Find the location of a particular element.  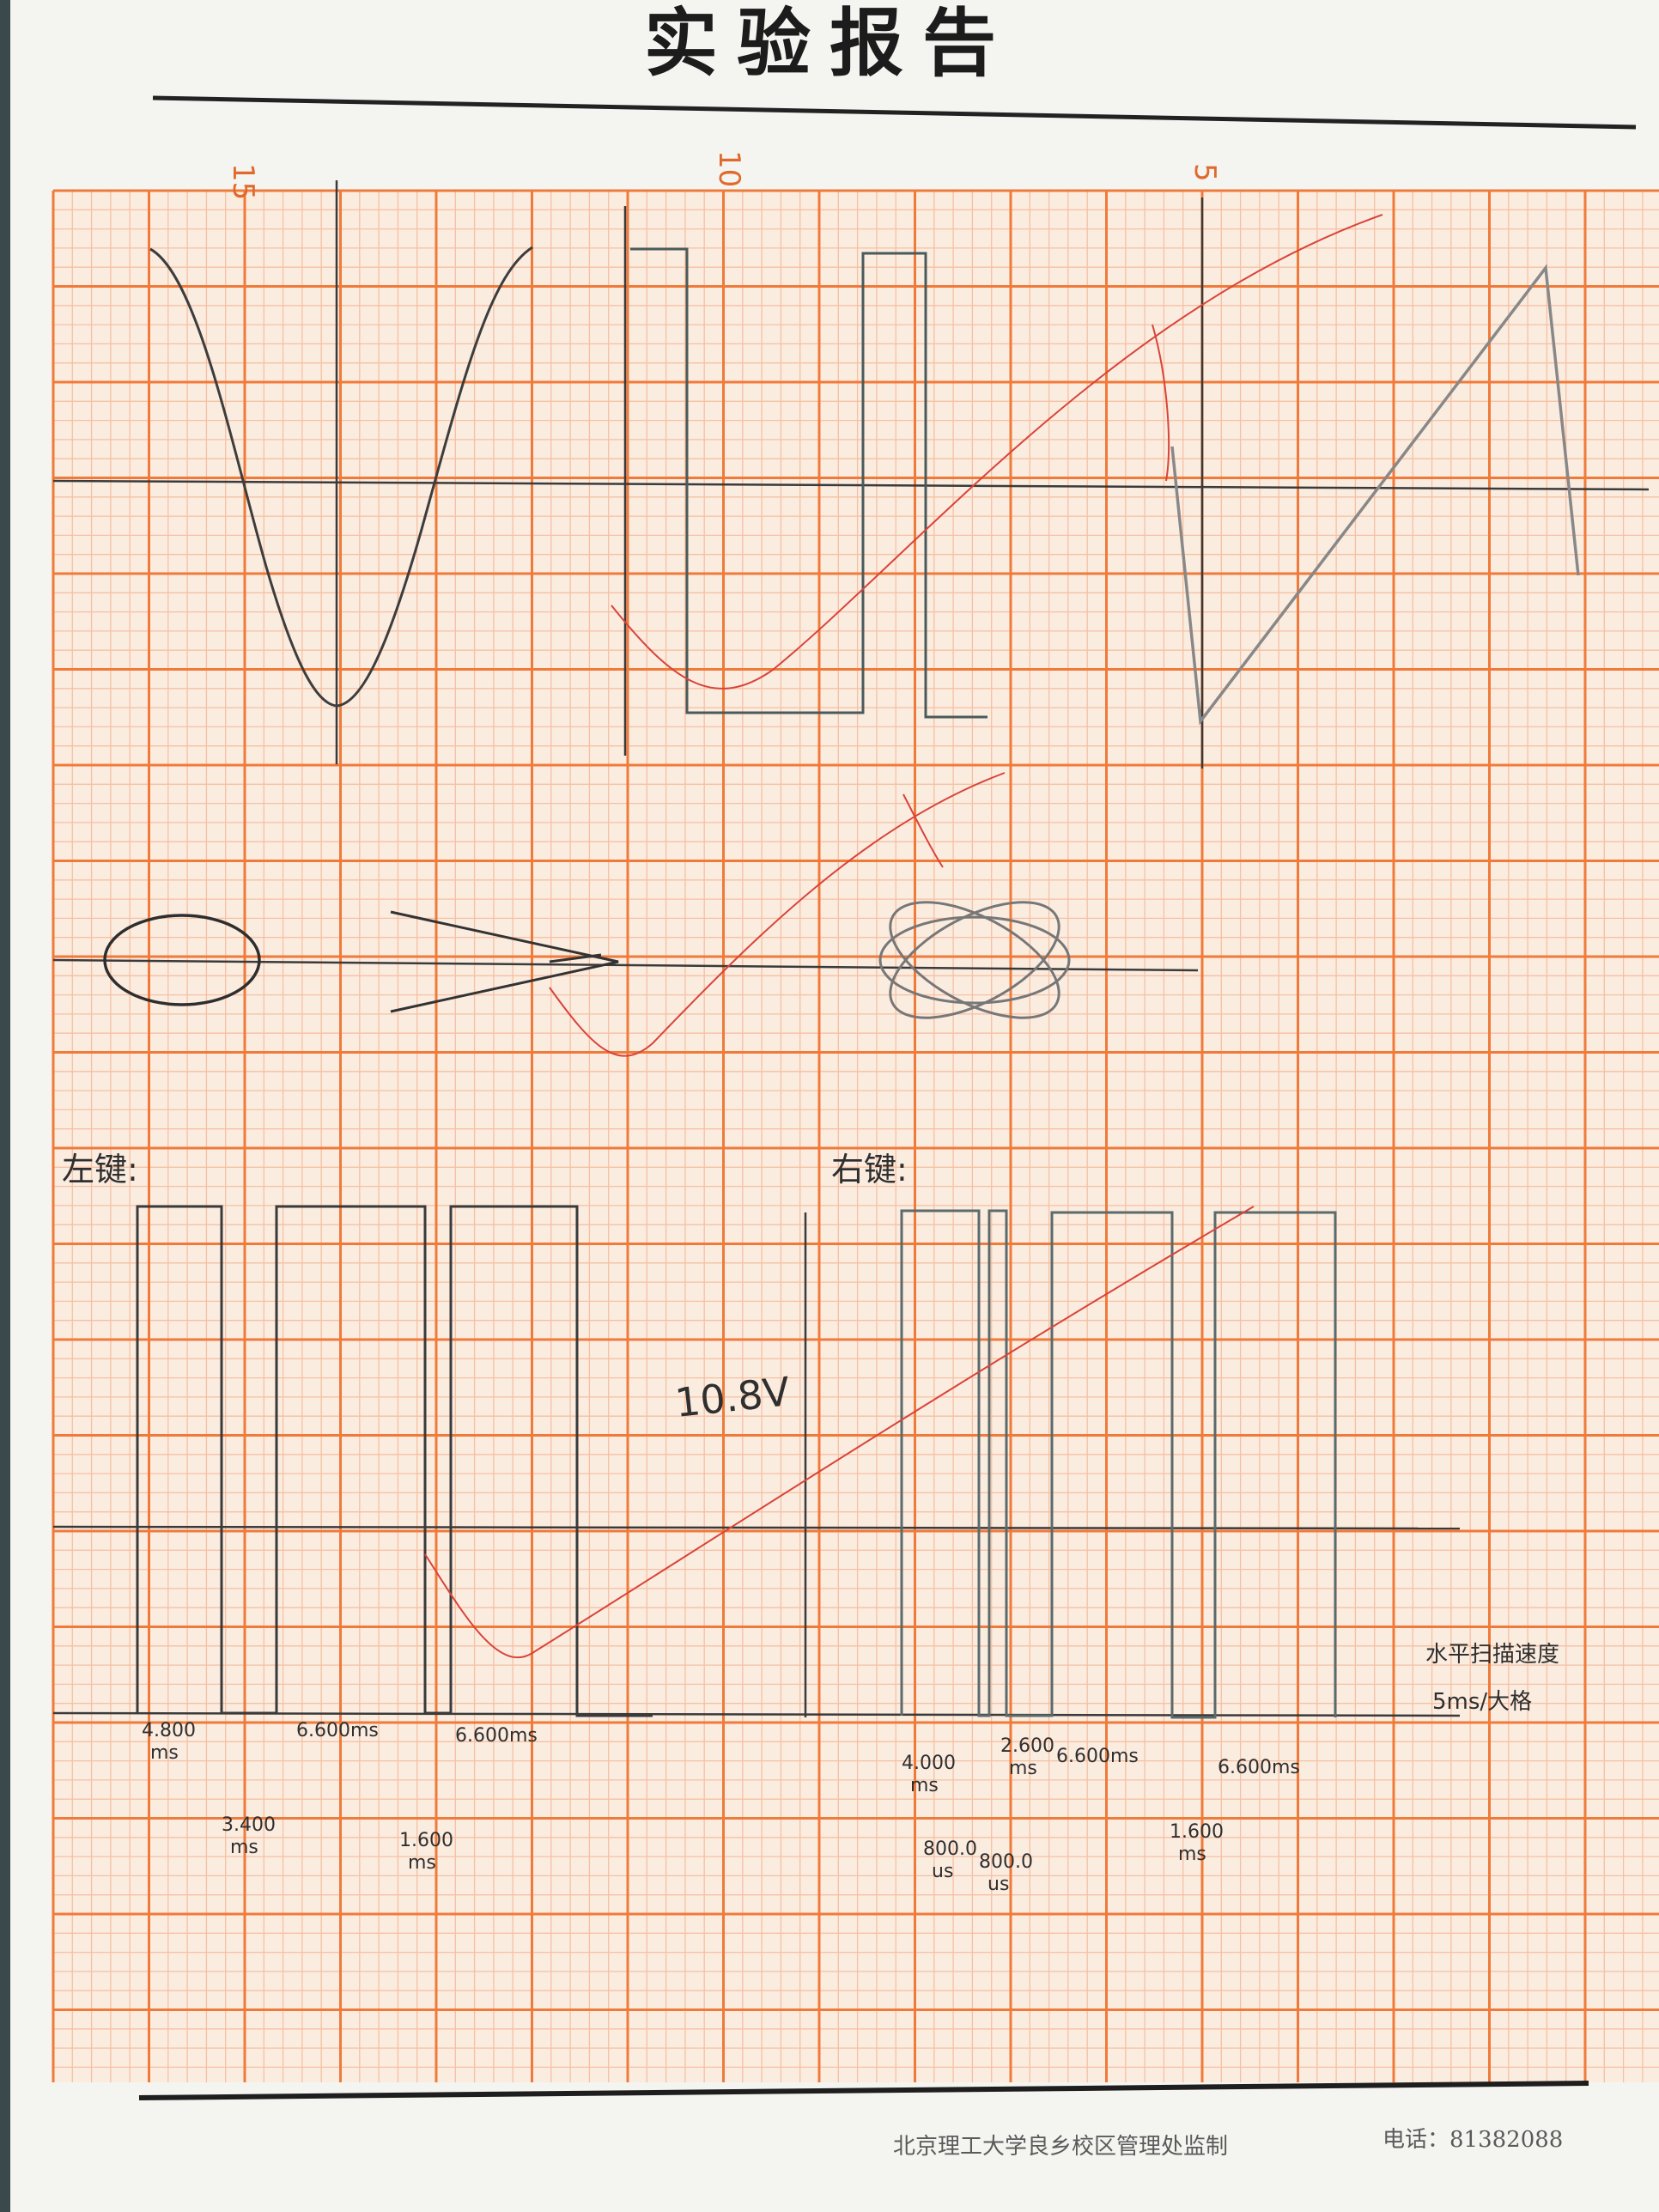

grid-number-10: 10 is located at coordinates (729, 169).